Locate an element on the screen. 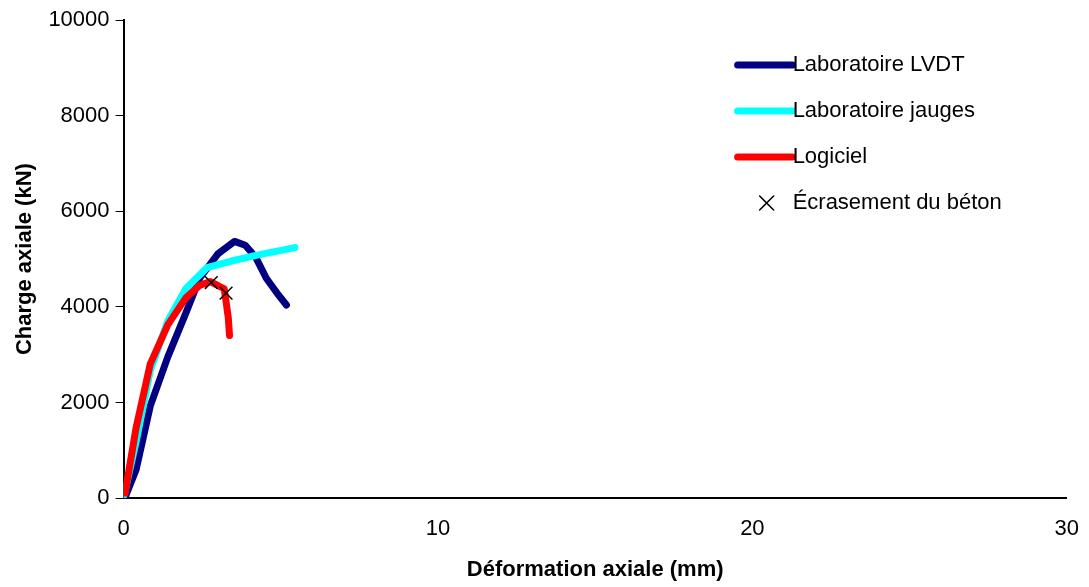  legend-label: Laboratoire LVDT is located at coordinates (878, 64).